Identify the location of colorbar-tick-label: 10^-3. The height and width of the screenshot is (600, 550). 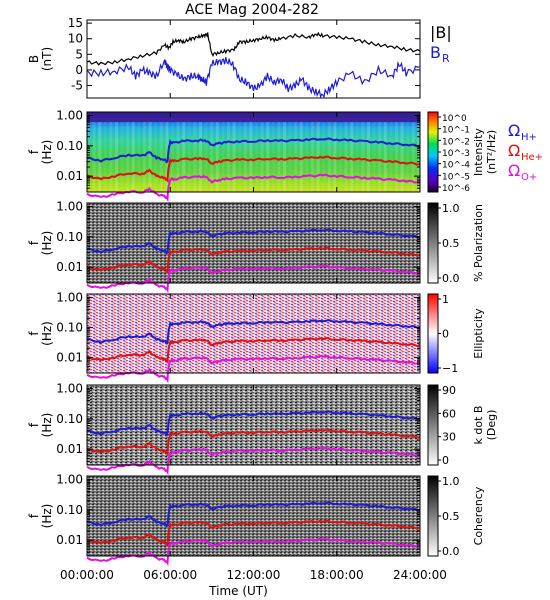
(456, 154).